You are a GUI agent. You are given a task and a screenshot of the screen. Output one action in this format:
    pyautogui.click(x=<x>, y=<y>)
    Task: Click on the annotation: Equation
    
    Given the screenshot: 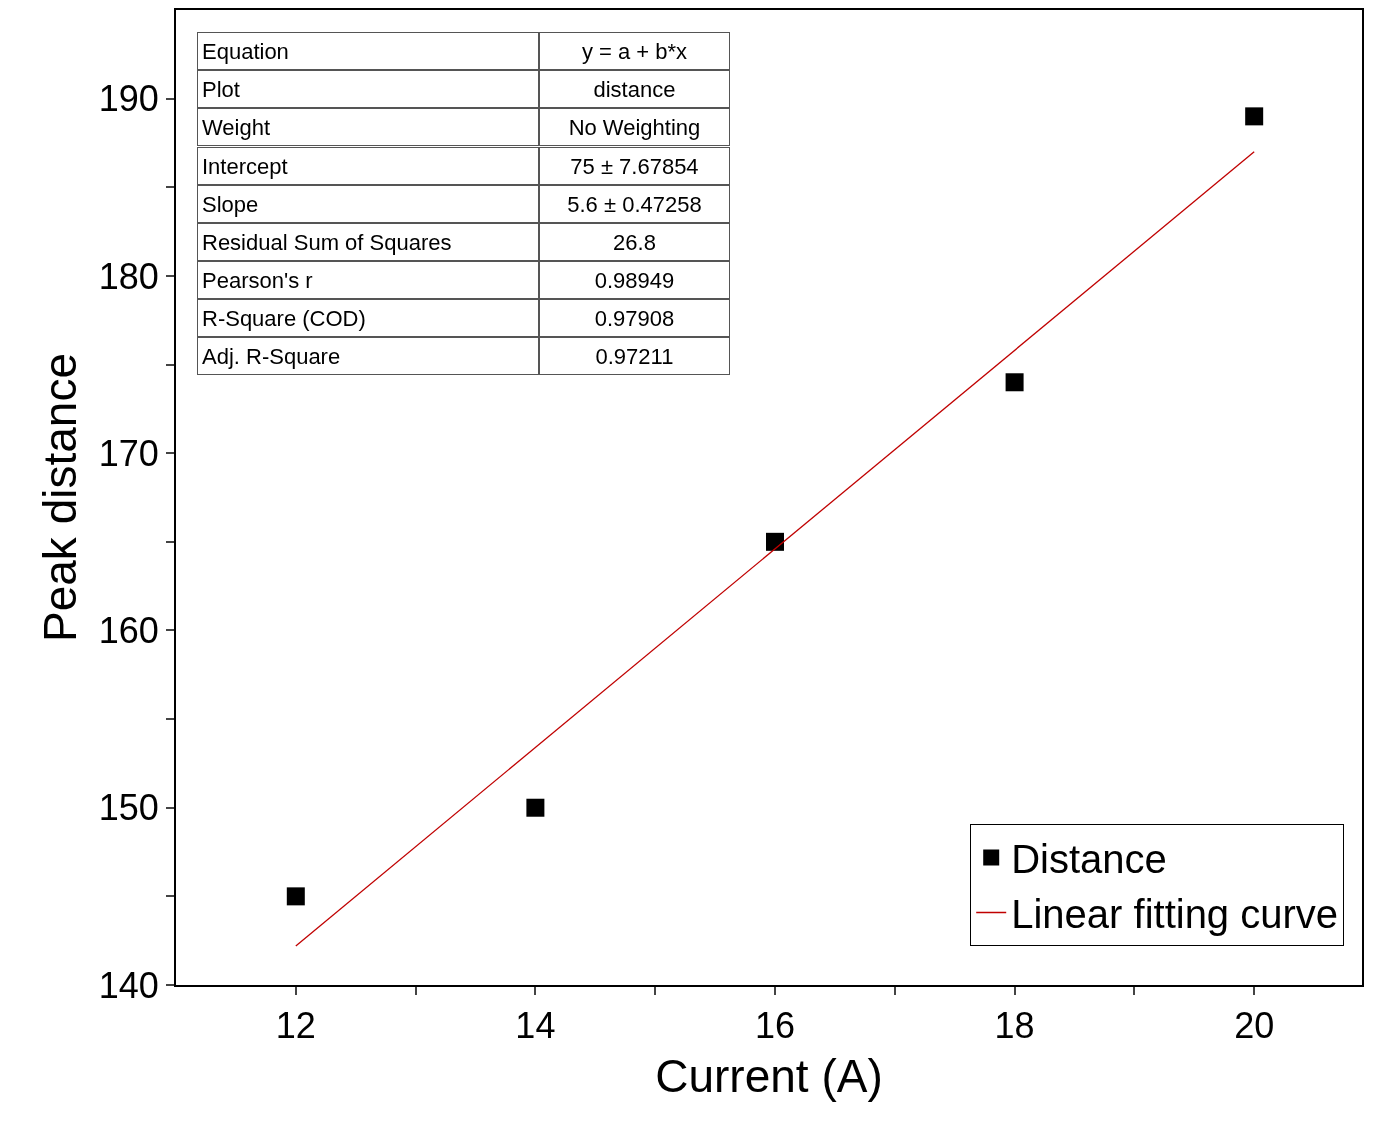 What is the action you would take?
    pyautogui.click(x=245, y=51)
    